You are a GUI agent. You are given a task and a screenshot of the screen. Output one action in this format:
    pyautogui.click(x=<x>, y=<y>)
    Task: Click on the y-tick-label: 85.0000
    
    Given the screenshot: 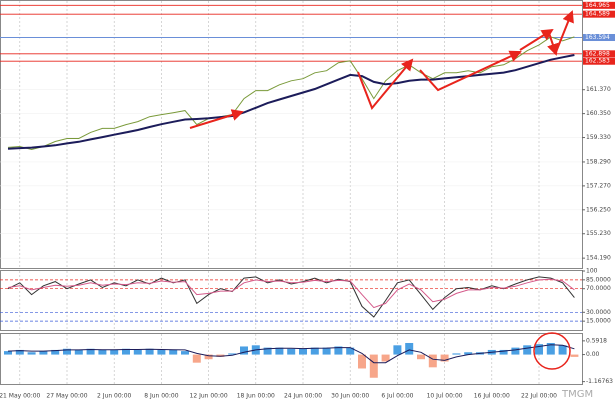 What is the action you would take?
    pyautogui.click(x=598, y=279)
    